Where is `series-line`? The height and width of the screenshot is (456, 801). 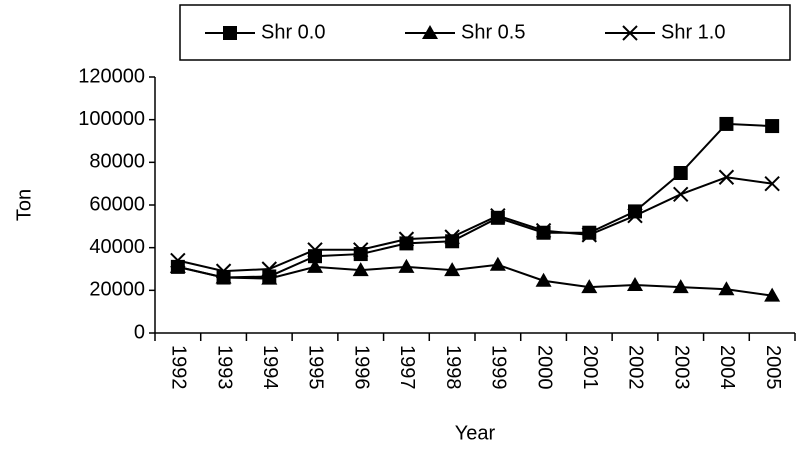 series-line is located at coordinates (475, 280).